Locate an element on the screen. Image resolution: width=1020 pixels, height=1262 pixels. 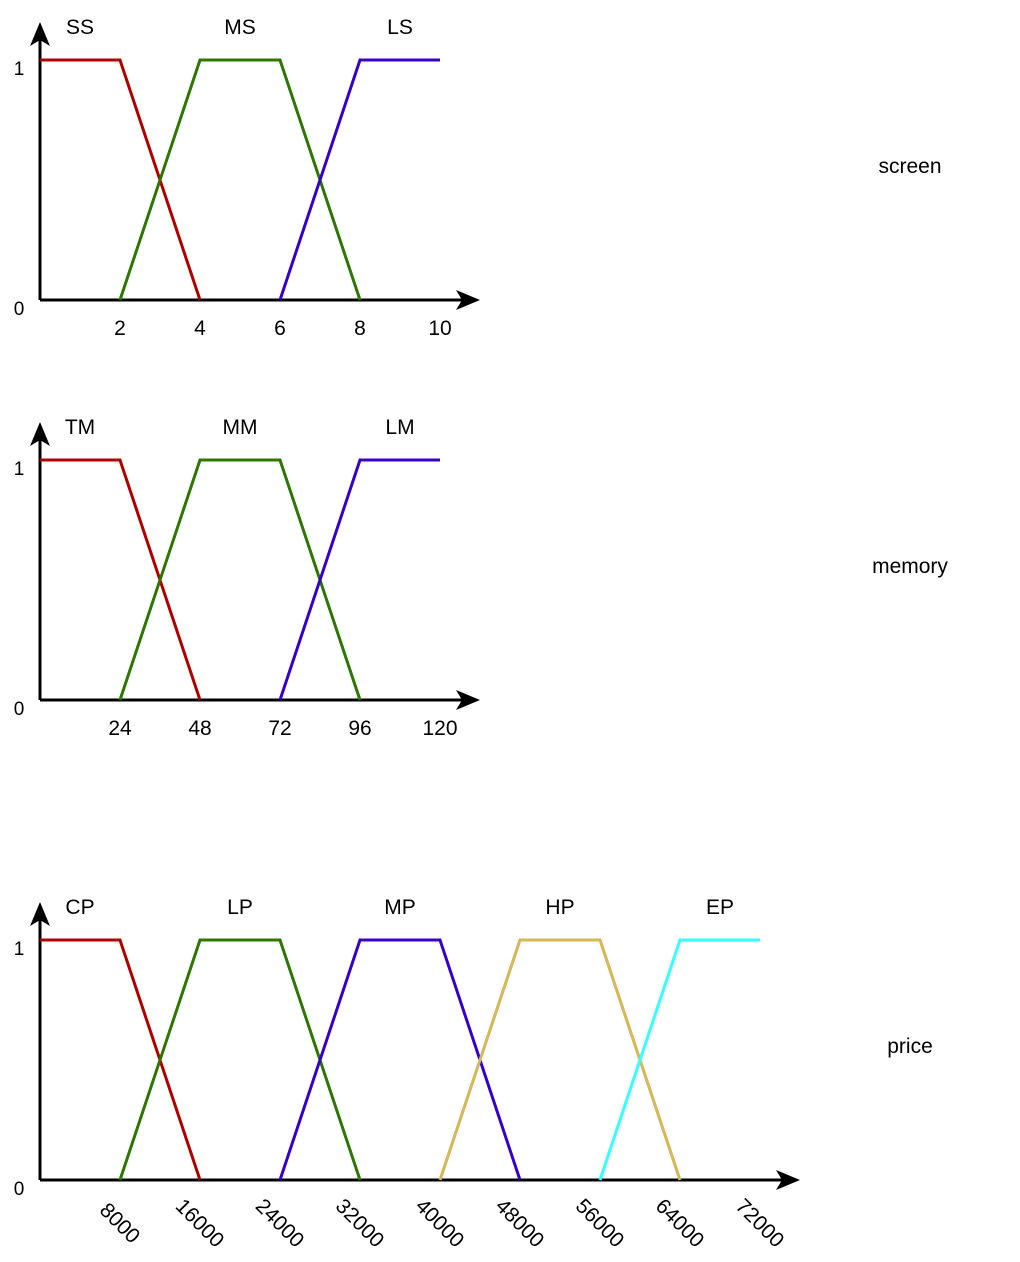
x-tick-label: 56000 is located at coordinates (600, 1224).